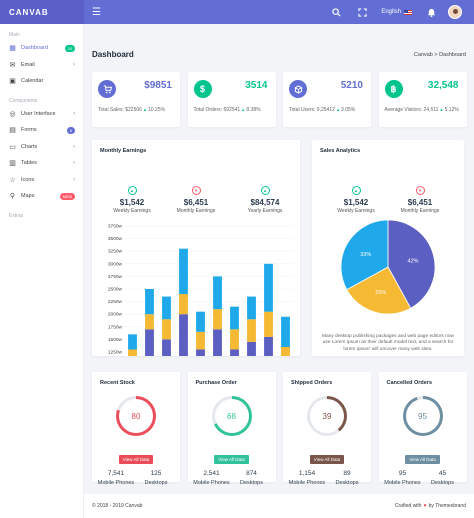 This screenshot has height=518, width=474. I want to click on mobile-stat: 95 Mobile Phones, so click(403, 478).